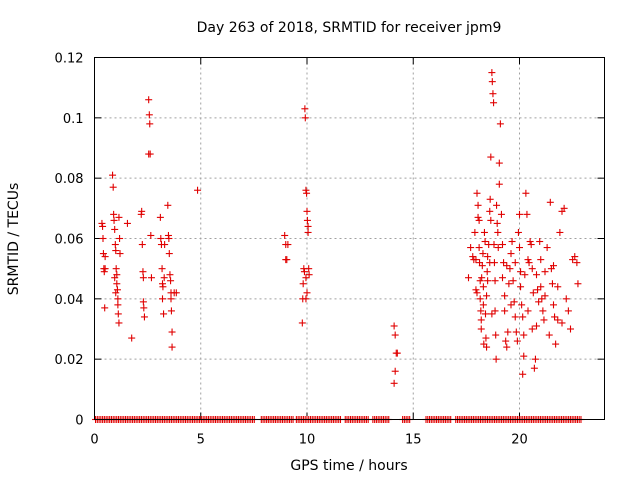 The height and width of the screenshot is (480, 640). I want to click on y-tick-label: 0.04, so click(69, 300).